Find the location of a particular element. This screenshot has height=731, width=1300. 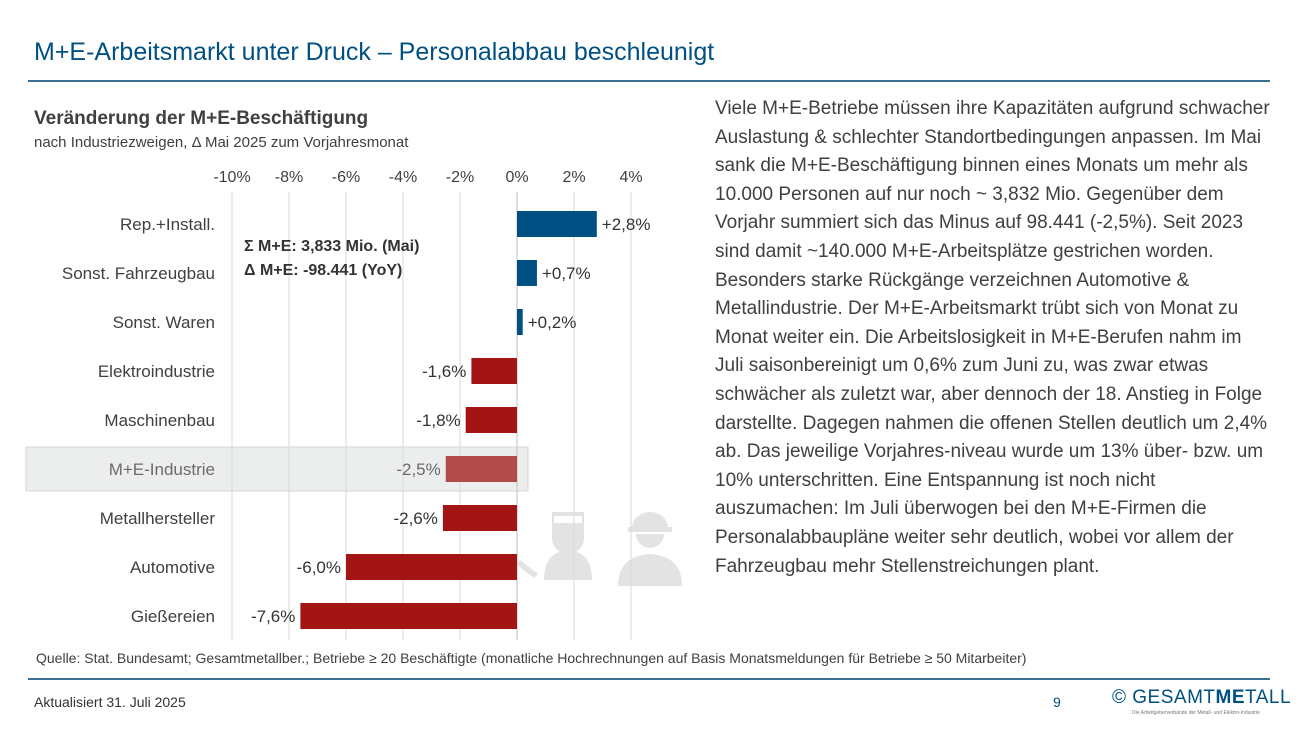

x-tick-label: 0% is located at coordinates (516, 177).